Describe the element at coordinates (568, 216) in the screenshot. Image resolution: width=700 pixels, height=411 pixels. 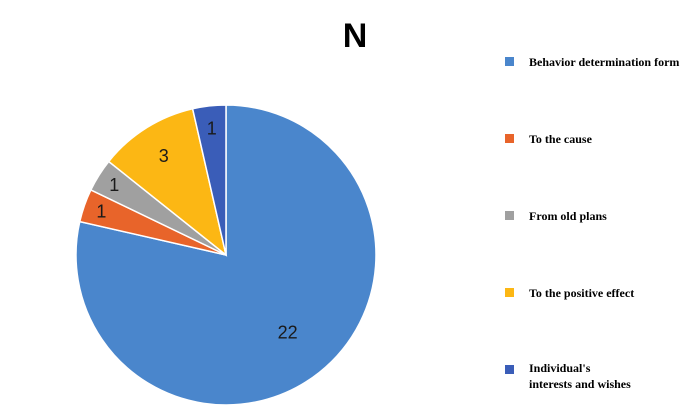
I see `legend-label: From old plans` at that location.